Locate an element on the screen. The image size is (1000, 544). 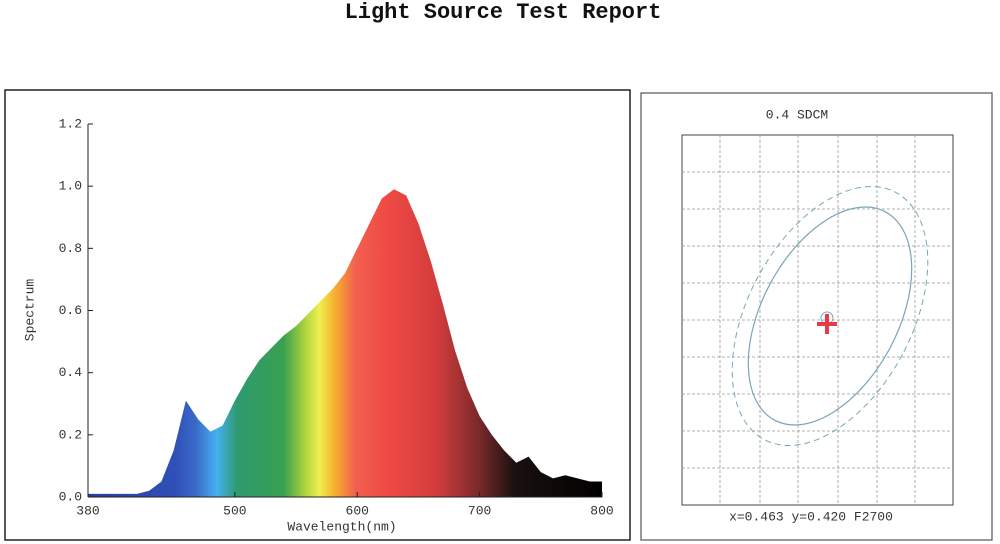
report-title: Light Source Test Report is located at coordinates (503, 12).